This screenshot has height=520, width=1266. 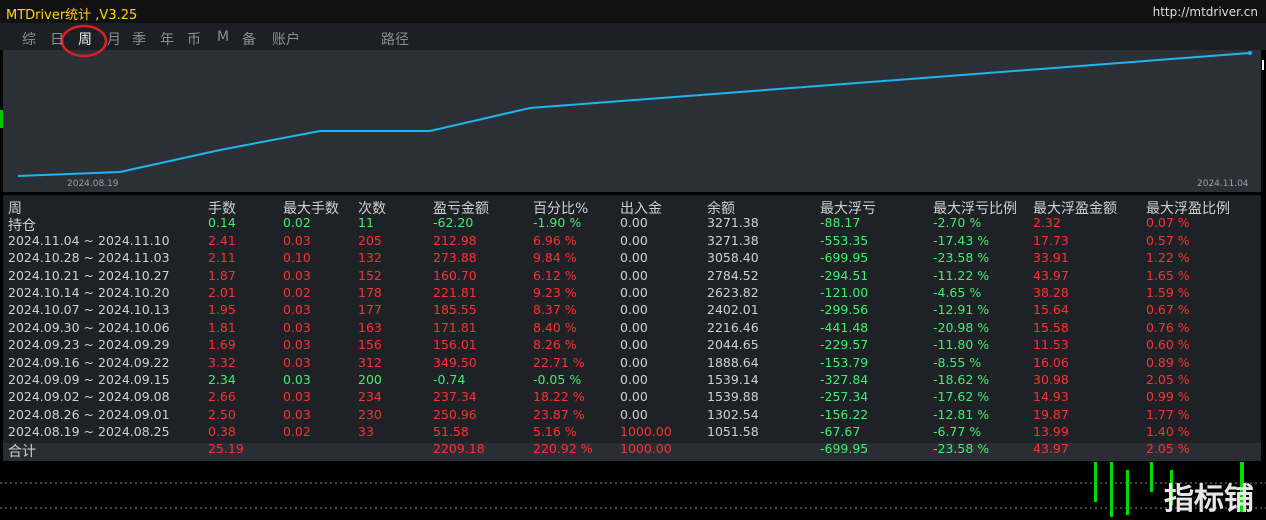 I want to click on tab: 年, so click(x=167, y=40).